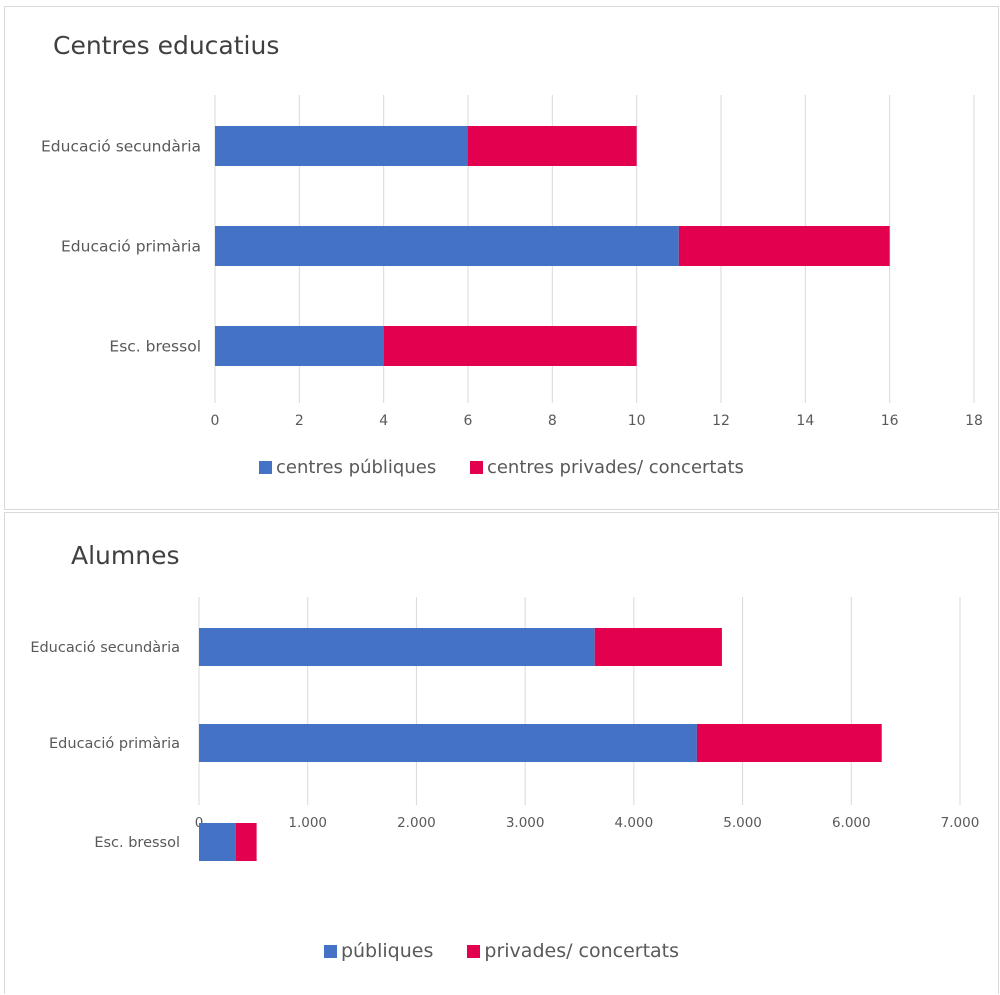 The height and width of the screenshot is (995, 1000). I want to click on x-tick-label: 0, so click(215, 421).